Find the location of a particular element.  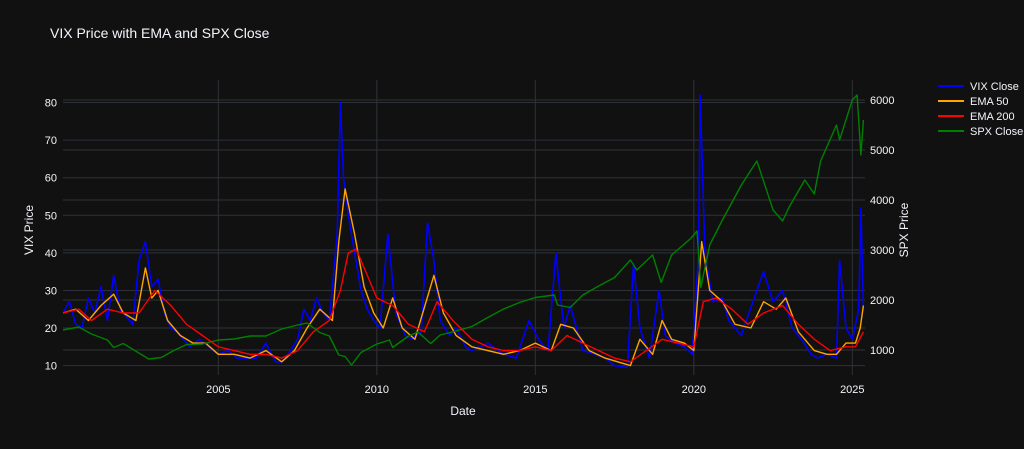

y-right-tick-label: 3000 is located at coordinates (882, 251).